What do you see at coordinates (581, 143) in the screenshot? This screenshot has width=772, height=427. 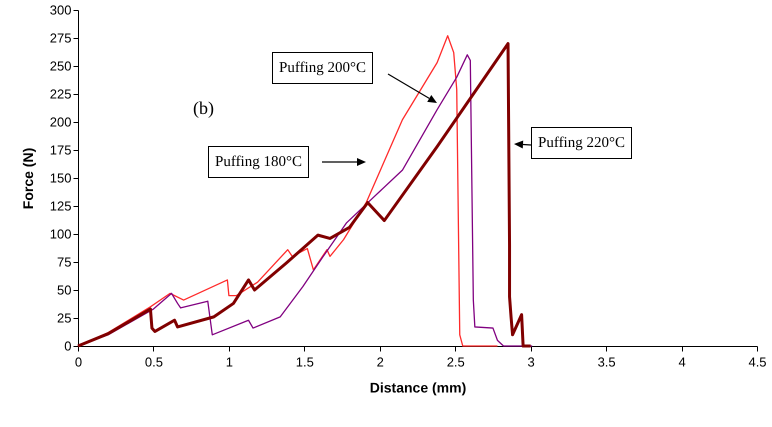 I see `annotation: Puffing 220°C` at bounding box center [581, 143].